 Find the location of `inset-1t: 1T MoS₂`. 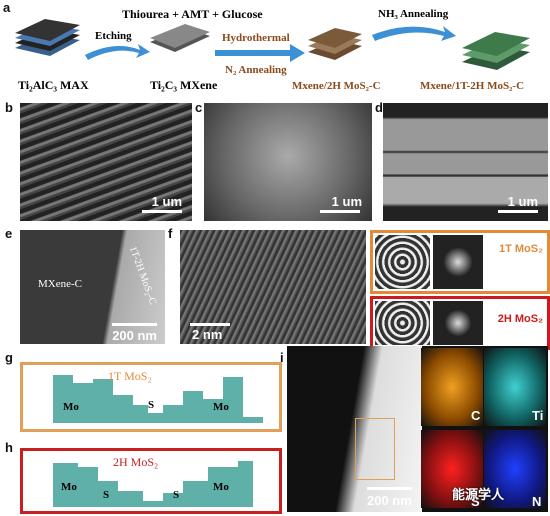

inset-1t: 1T MoS₂ is located at coordinates (460, 262).